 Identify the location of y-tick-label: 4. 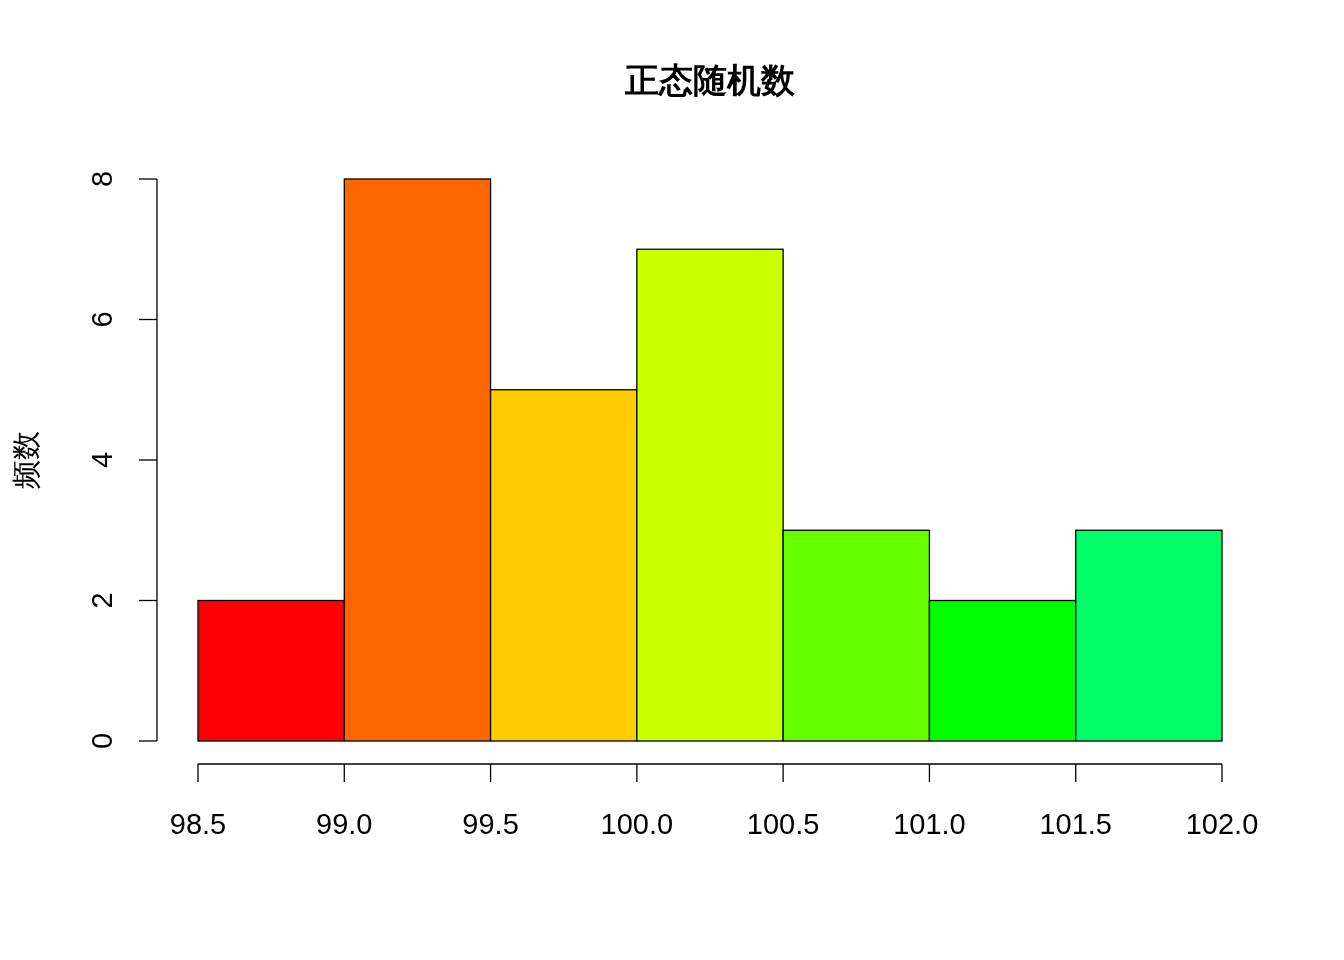
(102, 460).